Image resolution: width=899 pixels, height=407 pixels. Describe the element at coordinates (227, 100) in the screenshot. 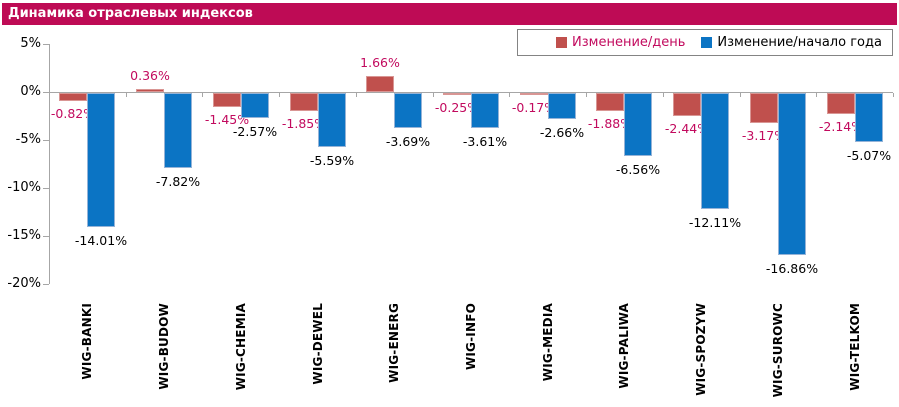

I see `bar-day-wig-chemia` at that location.